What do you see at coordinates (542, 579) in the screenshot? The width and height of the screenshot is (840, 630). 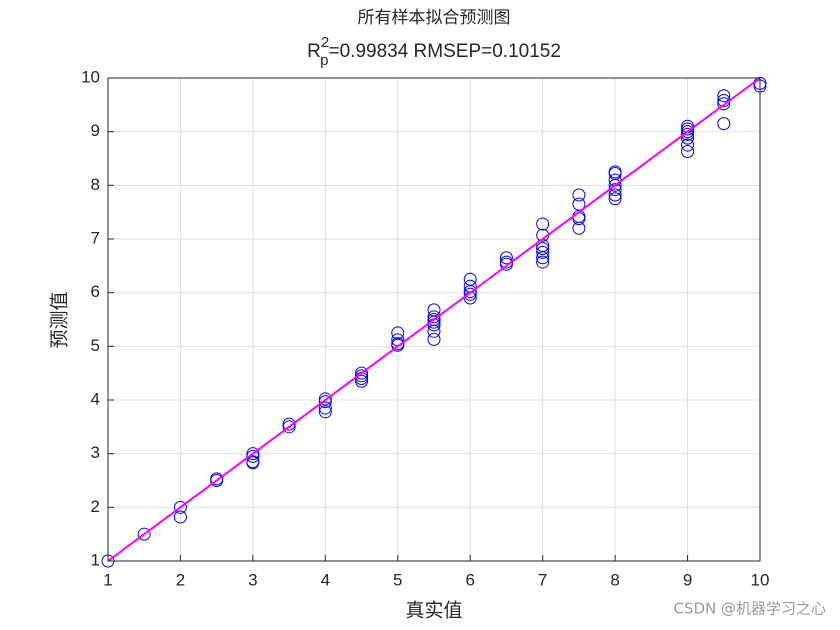 I see `x-tick-label: 7` at bounding box center [542, 579].